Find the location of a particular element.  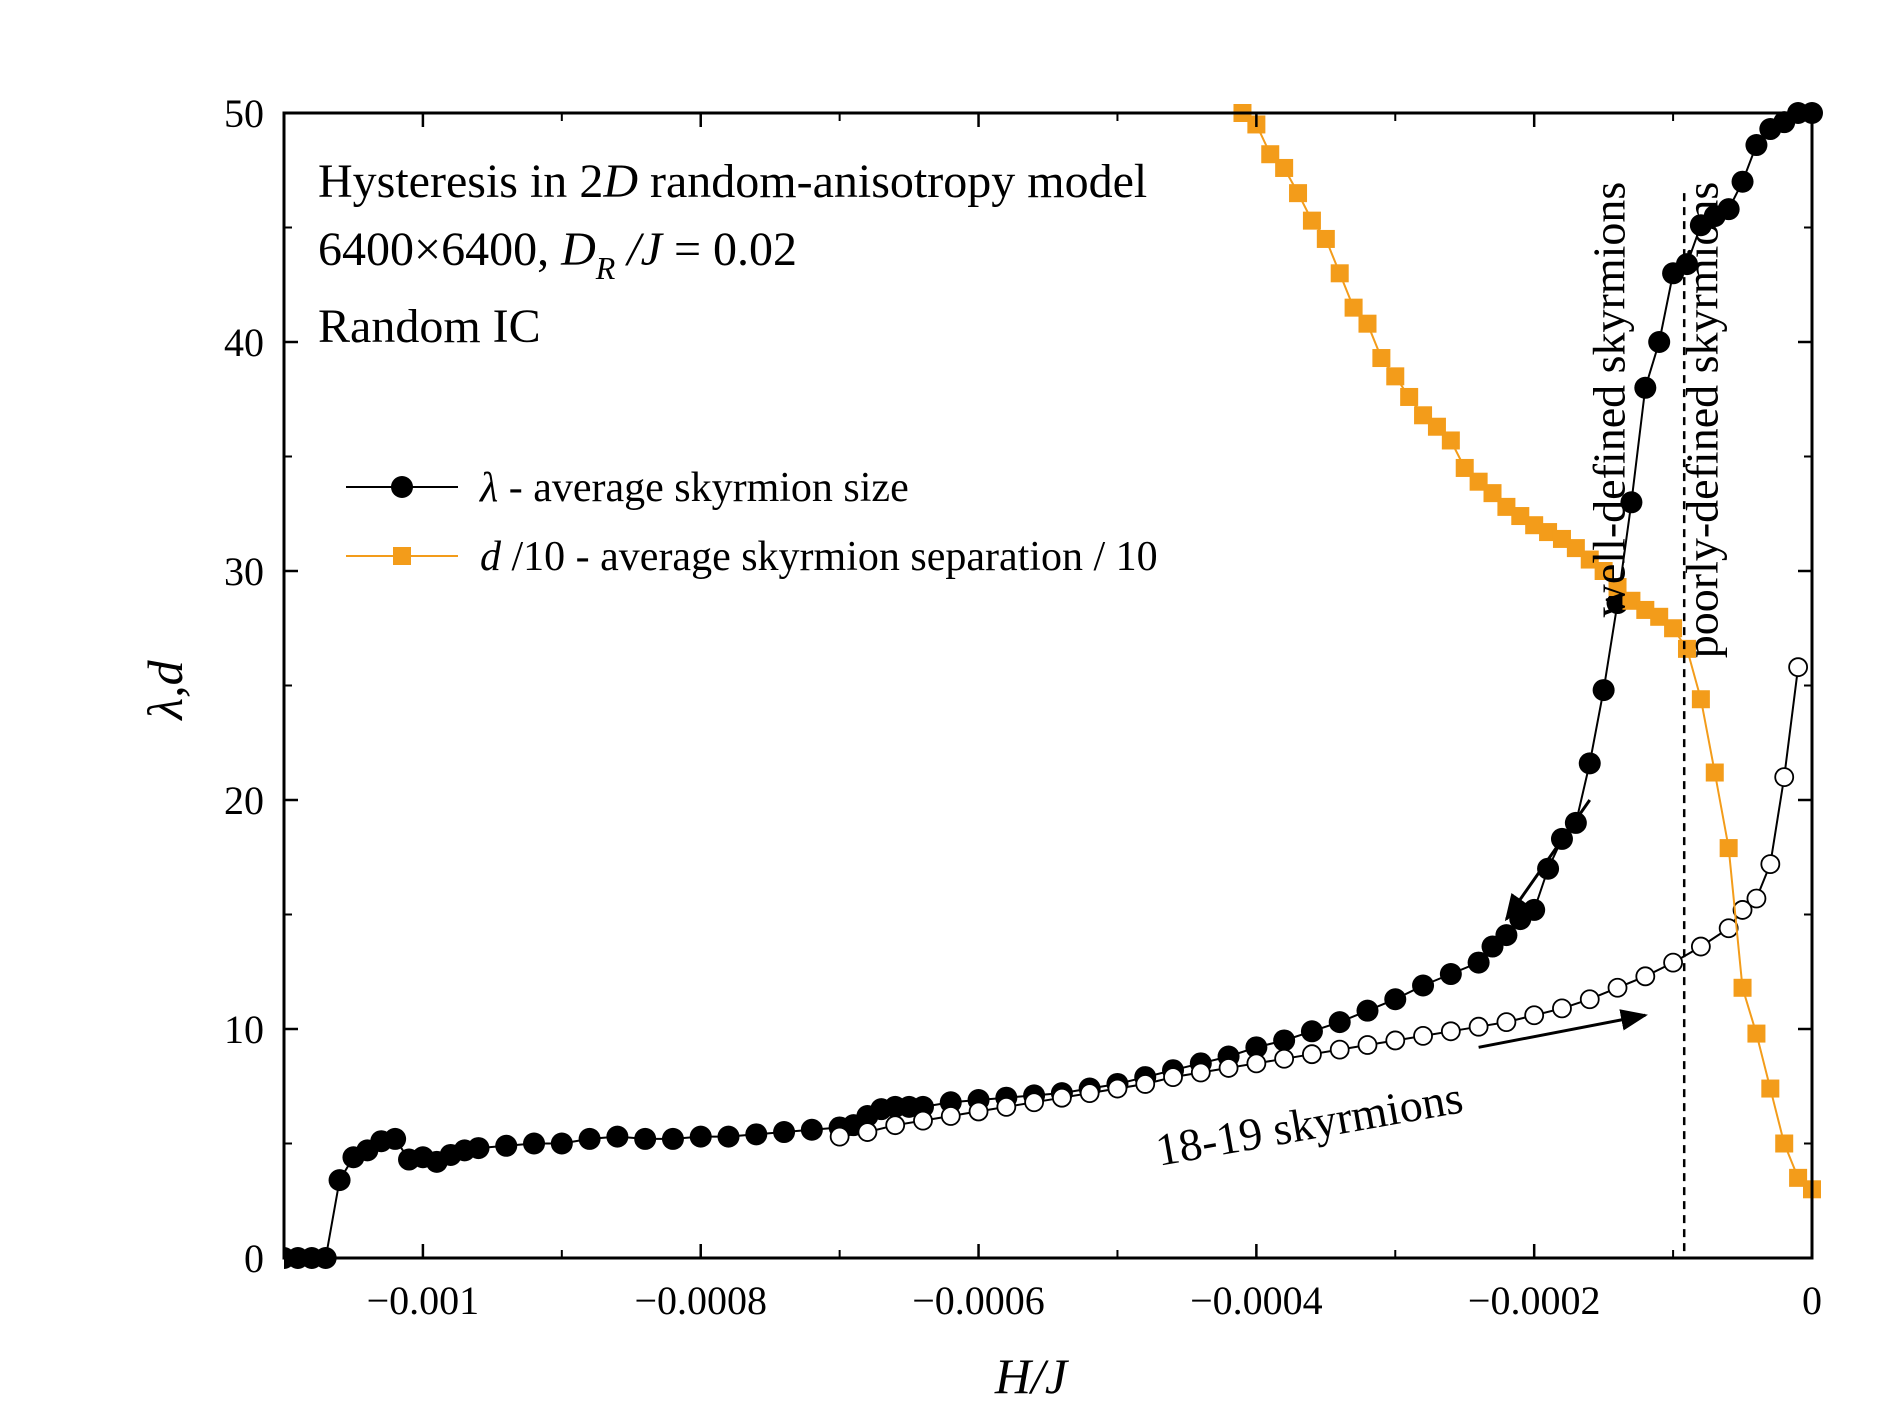

legend-d-desc: /10 - average skyrmion separation / 10 is located at coordinates (829, 557).